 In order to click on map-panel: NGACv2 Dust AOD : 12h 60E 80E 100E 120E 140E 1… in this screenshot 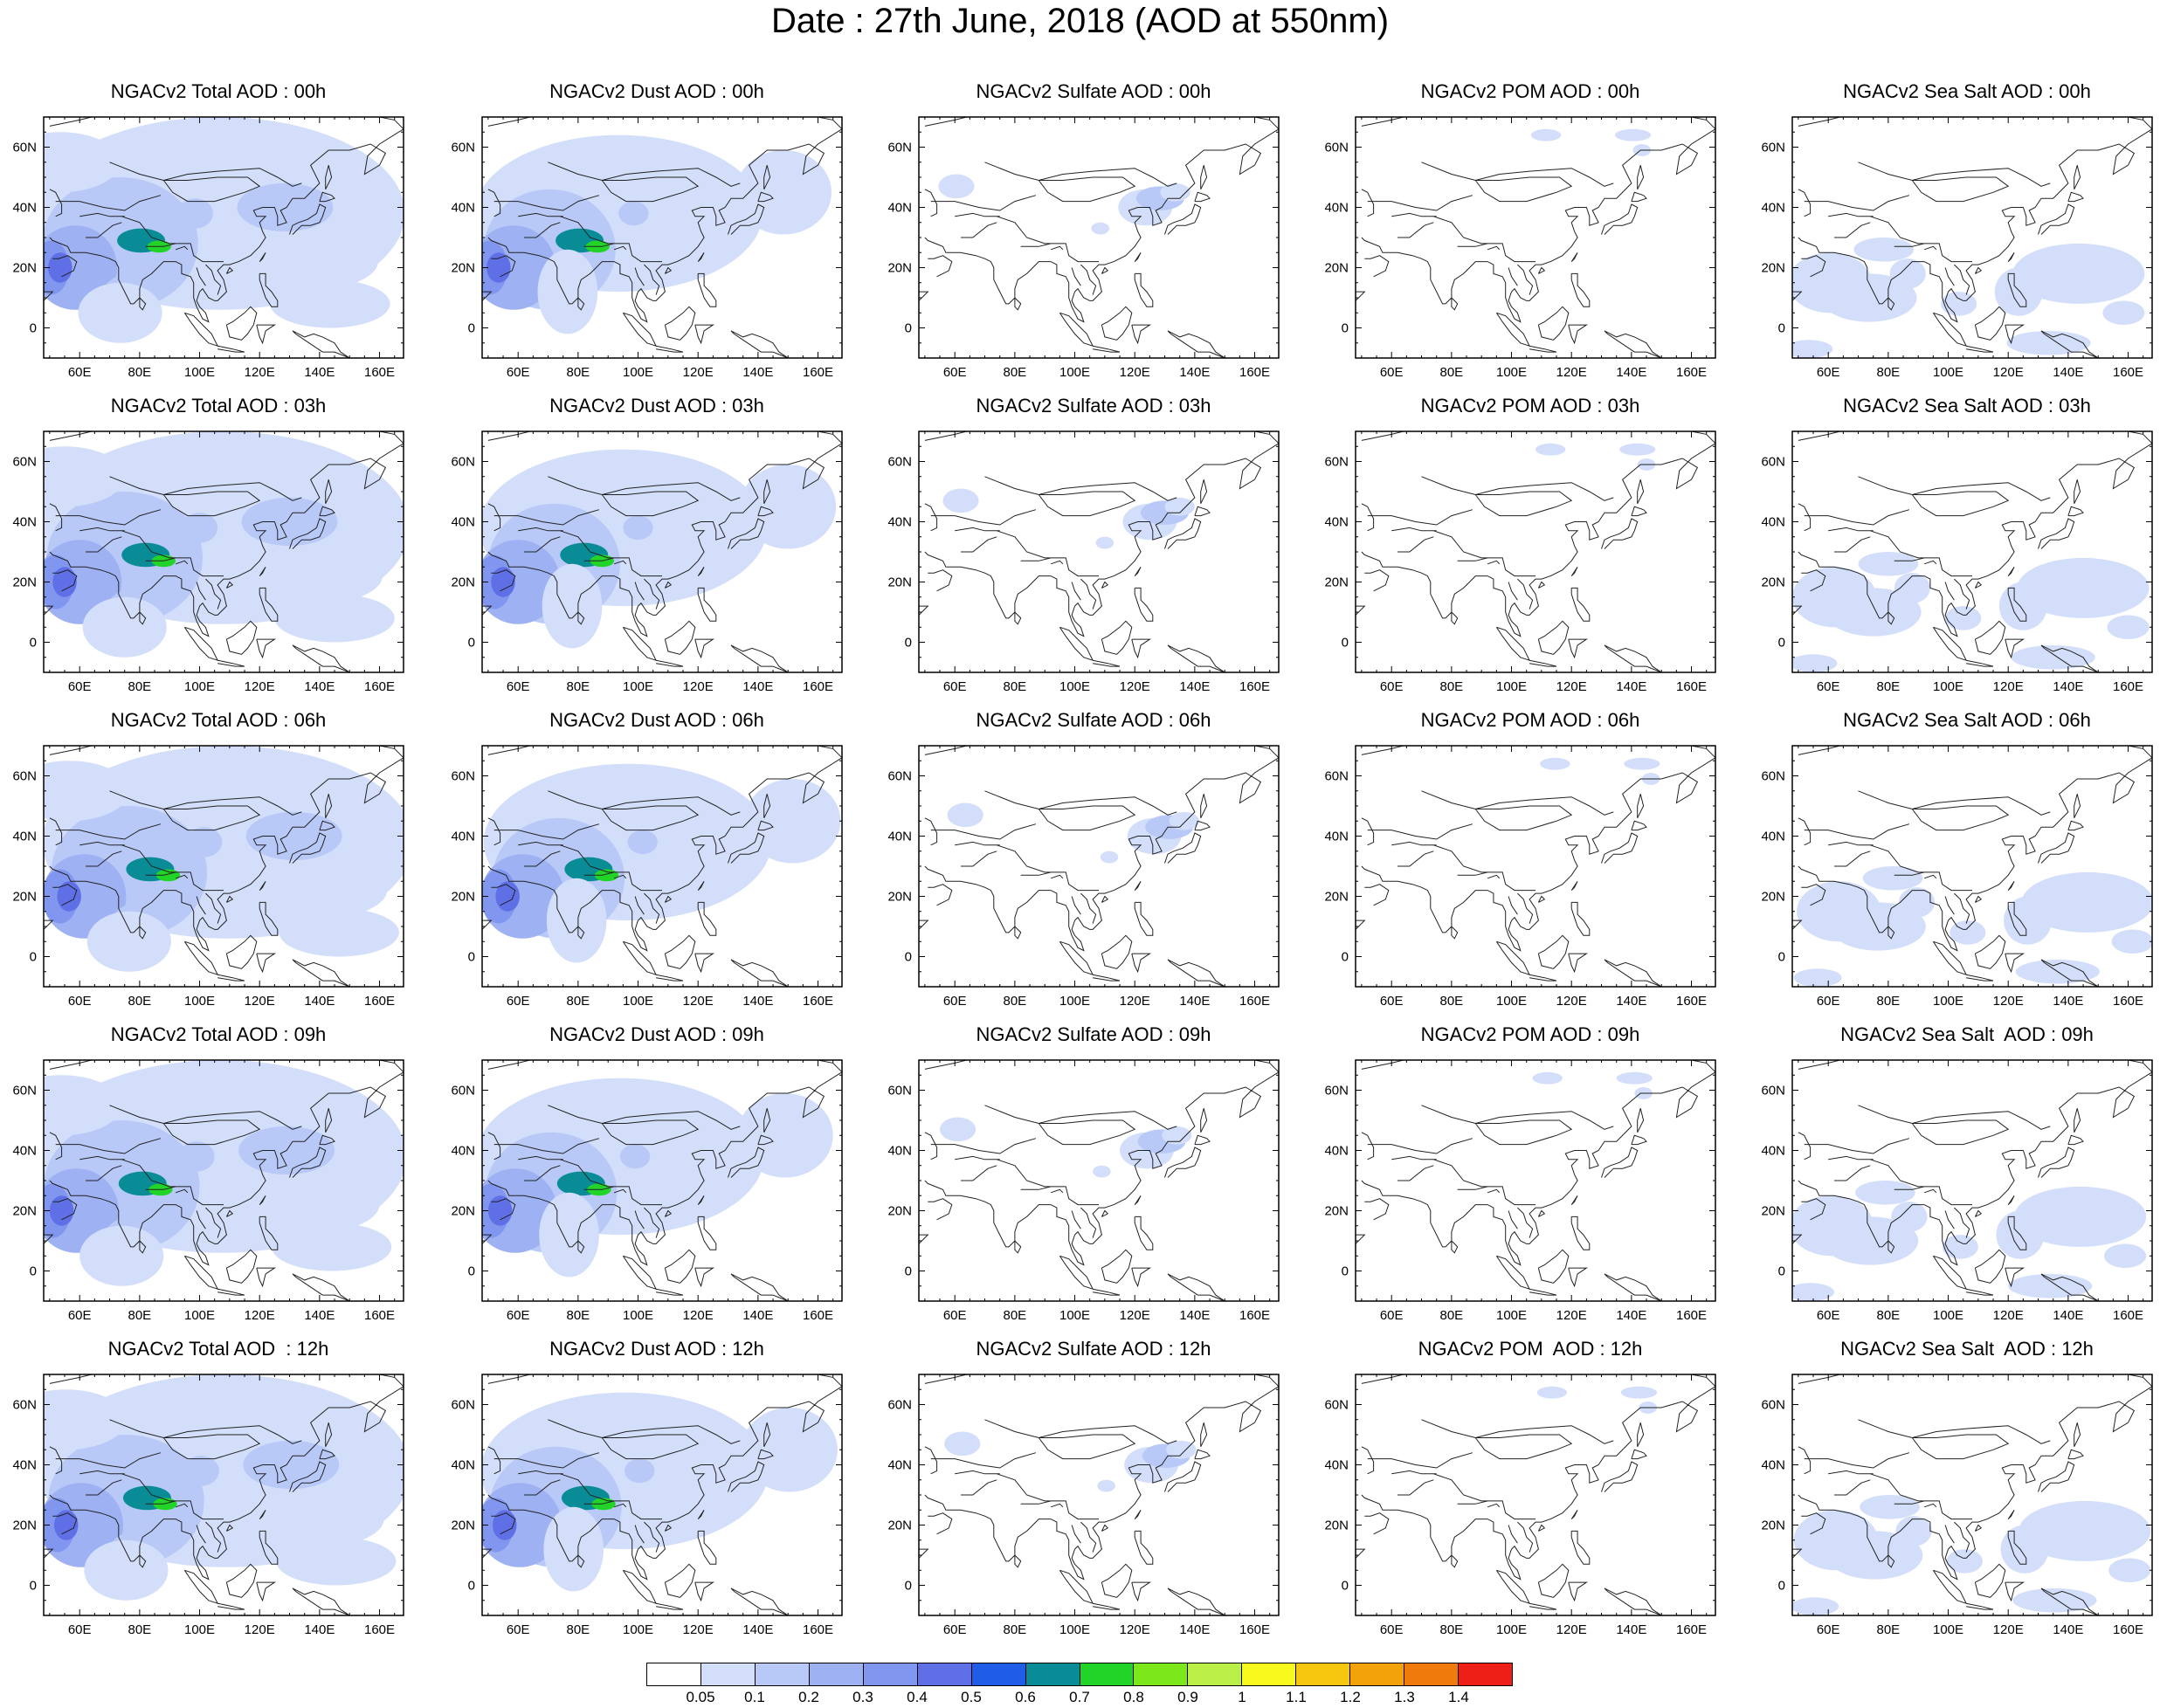, I will do `click(656, 1495)`.